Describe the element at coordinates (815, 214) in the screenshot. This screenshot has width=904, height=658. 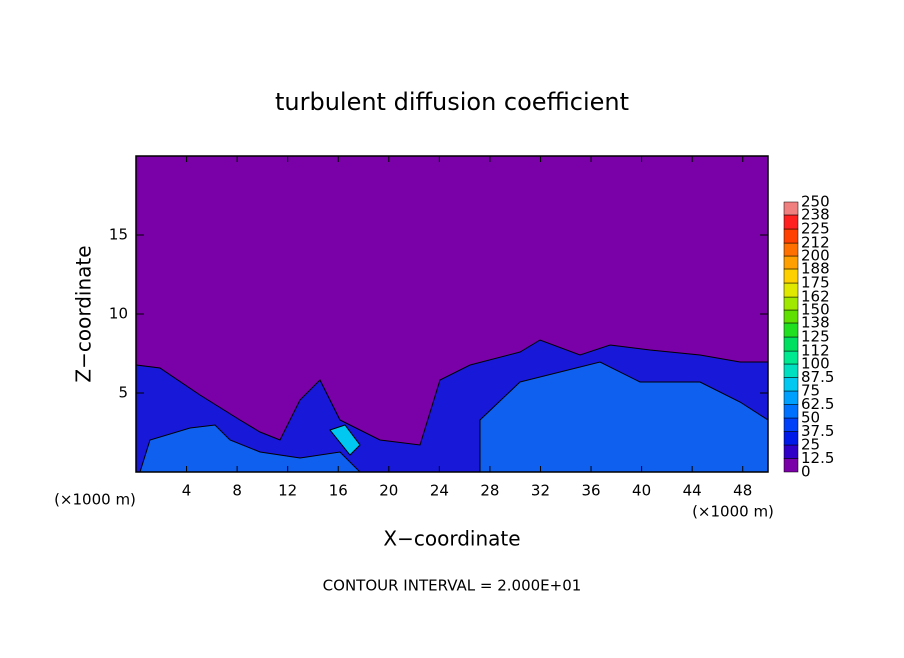
I see `colorbar-label: 238` at that location.